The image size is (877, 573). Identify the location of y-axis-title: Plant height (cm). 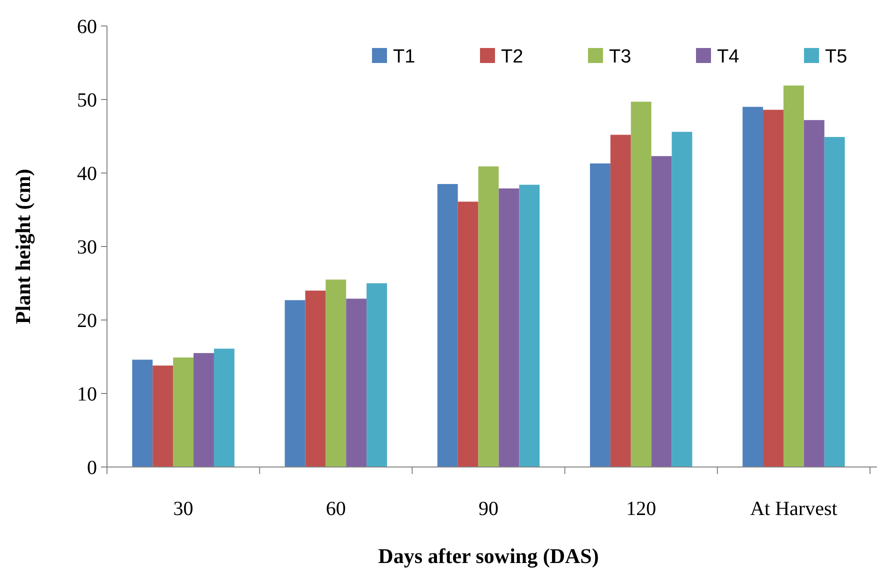
(23, 246).